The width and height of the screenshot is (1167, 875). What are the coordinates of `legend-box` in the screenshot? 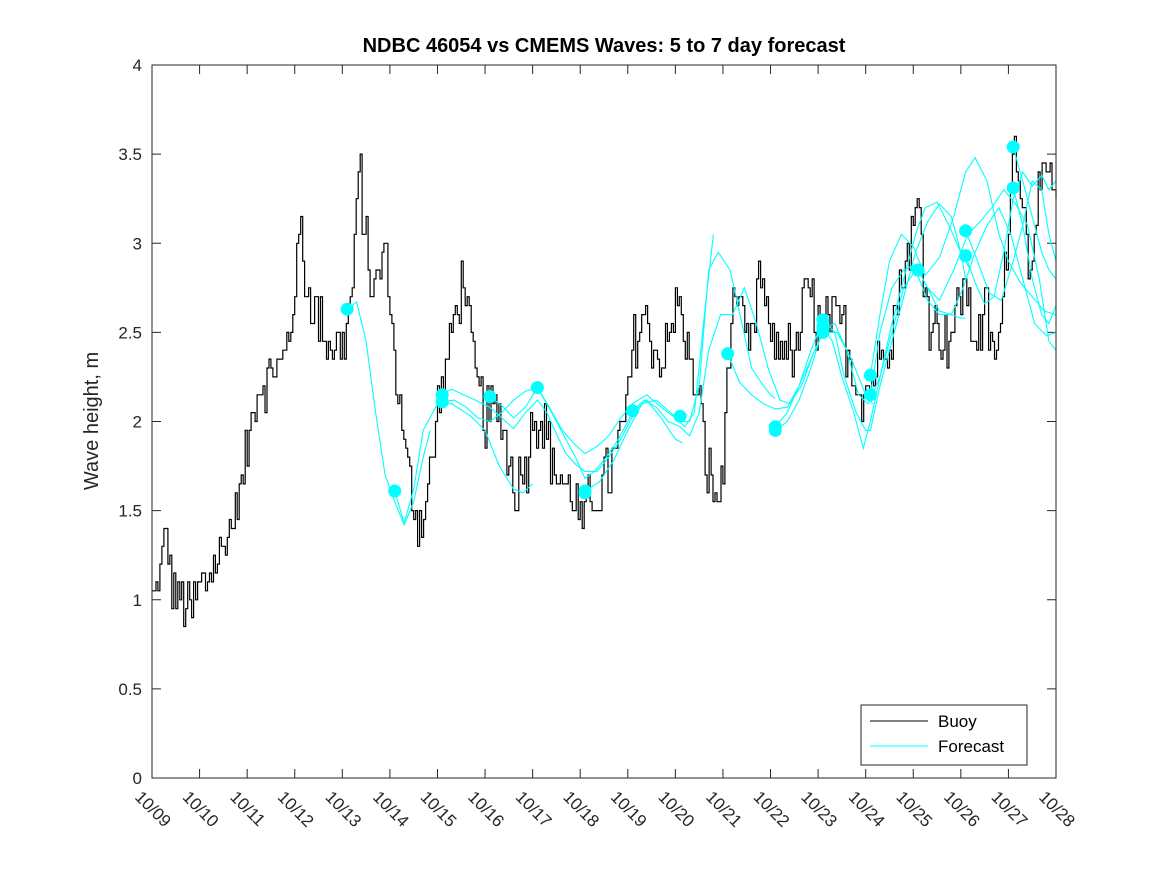 It's located at (944, 735).